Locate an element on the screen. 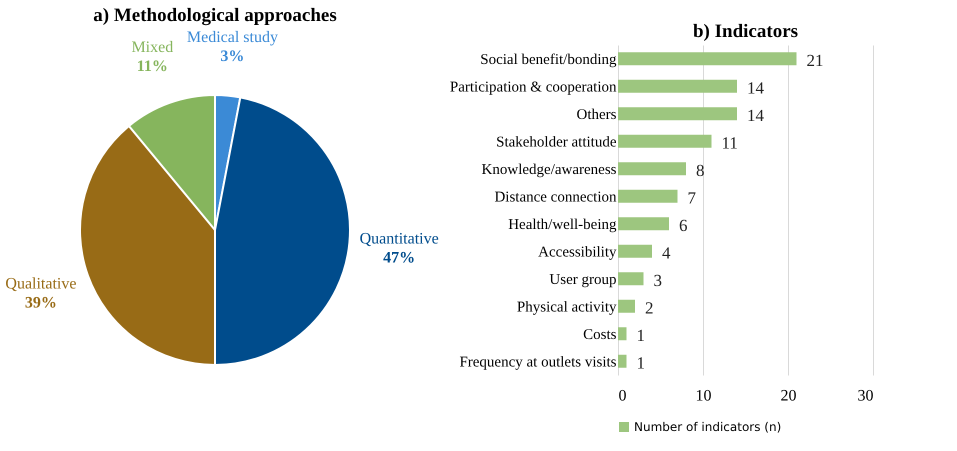 This screenshot has width=957, height=451. legend-label: Number of indicators (n) is located at coordinates (708, 427).